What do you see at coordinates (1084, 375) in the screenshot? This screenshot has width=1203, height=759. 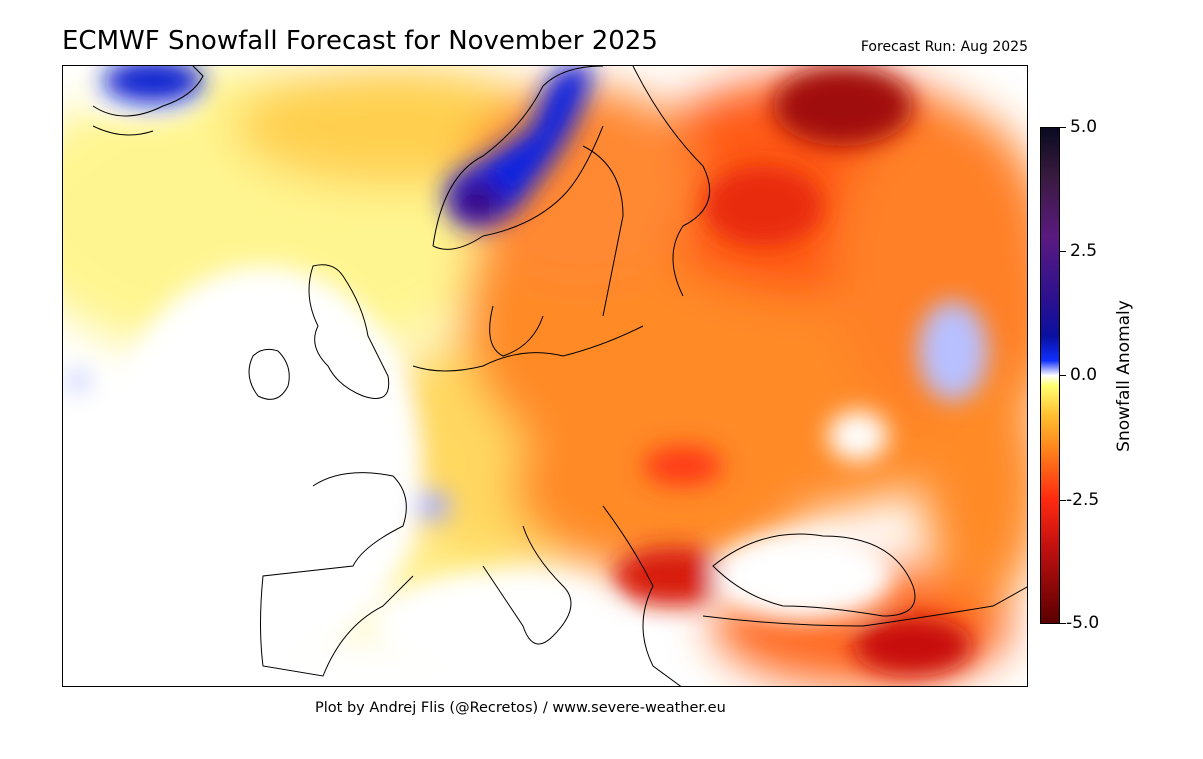 I see `colorbar-tick-label: 0.0` at bounding box center [1084, 375].